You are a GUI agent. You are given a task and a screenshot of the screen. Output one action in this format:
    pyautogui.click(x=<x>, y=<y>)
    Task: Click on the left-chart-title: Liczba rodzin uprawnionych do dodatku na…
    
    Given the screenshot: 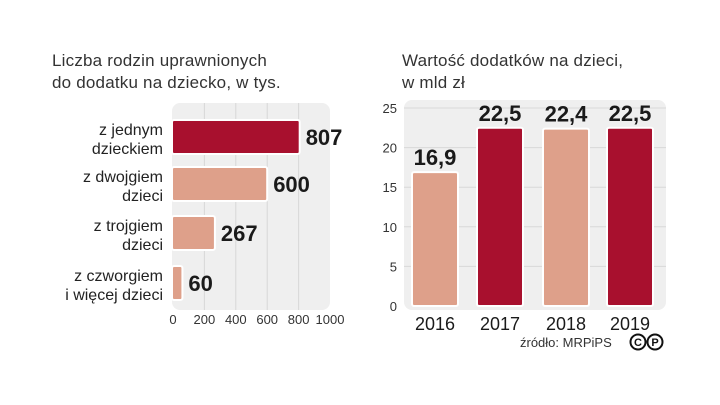 What is the action you would take?
    pyautogui.click(x=166, y=71)
    